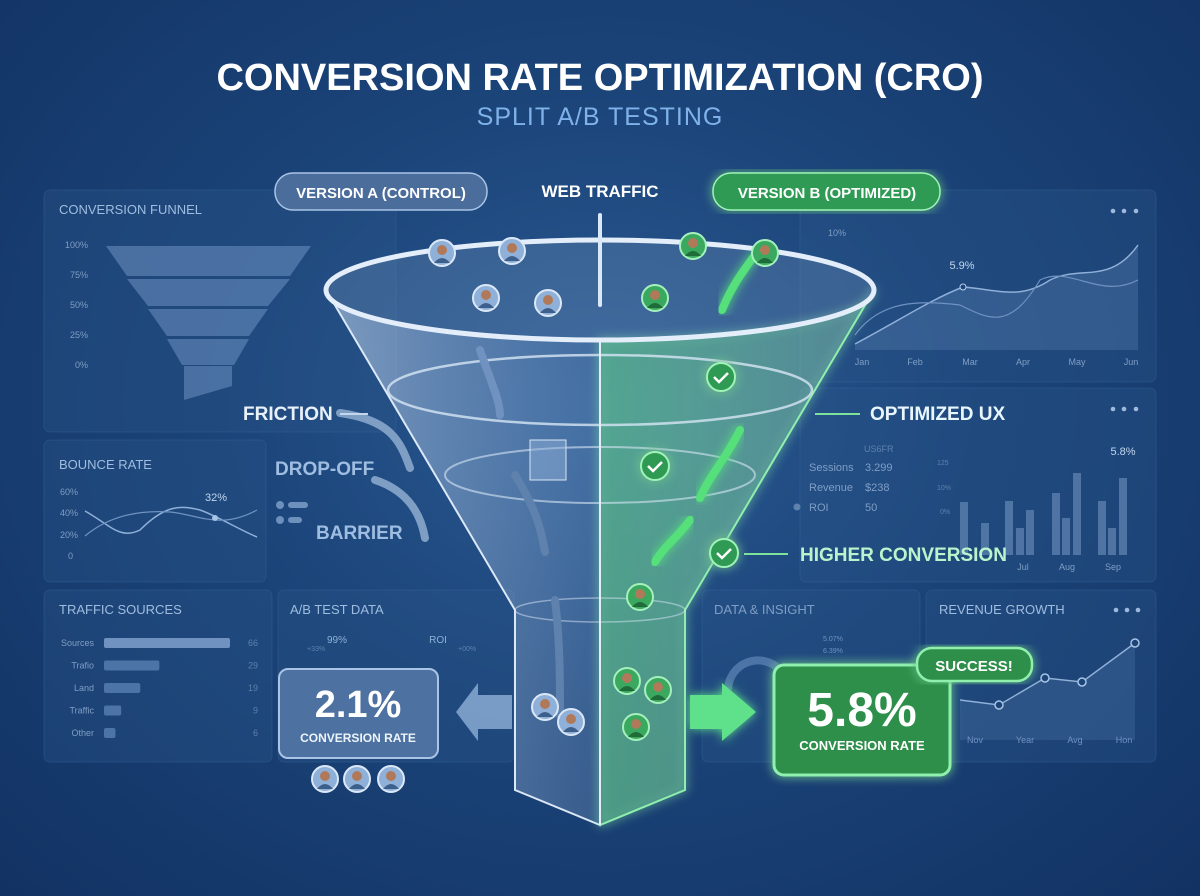 The height and width of the screenshot is (896, 1200). I want to click on tick-label: 50%, so click(79, 305).